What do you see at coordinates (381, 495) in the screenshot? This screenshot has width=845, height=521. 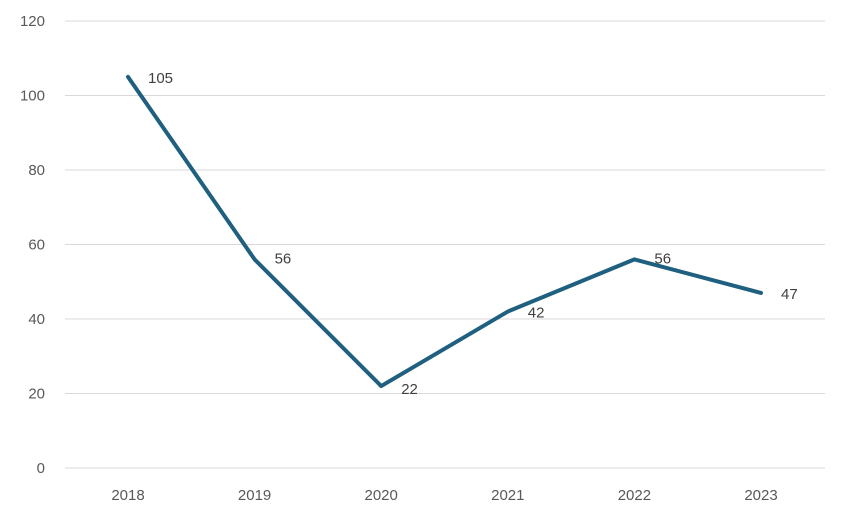 I see `x-tick-label: 2020` at bounding box center [381, 495].